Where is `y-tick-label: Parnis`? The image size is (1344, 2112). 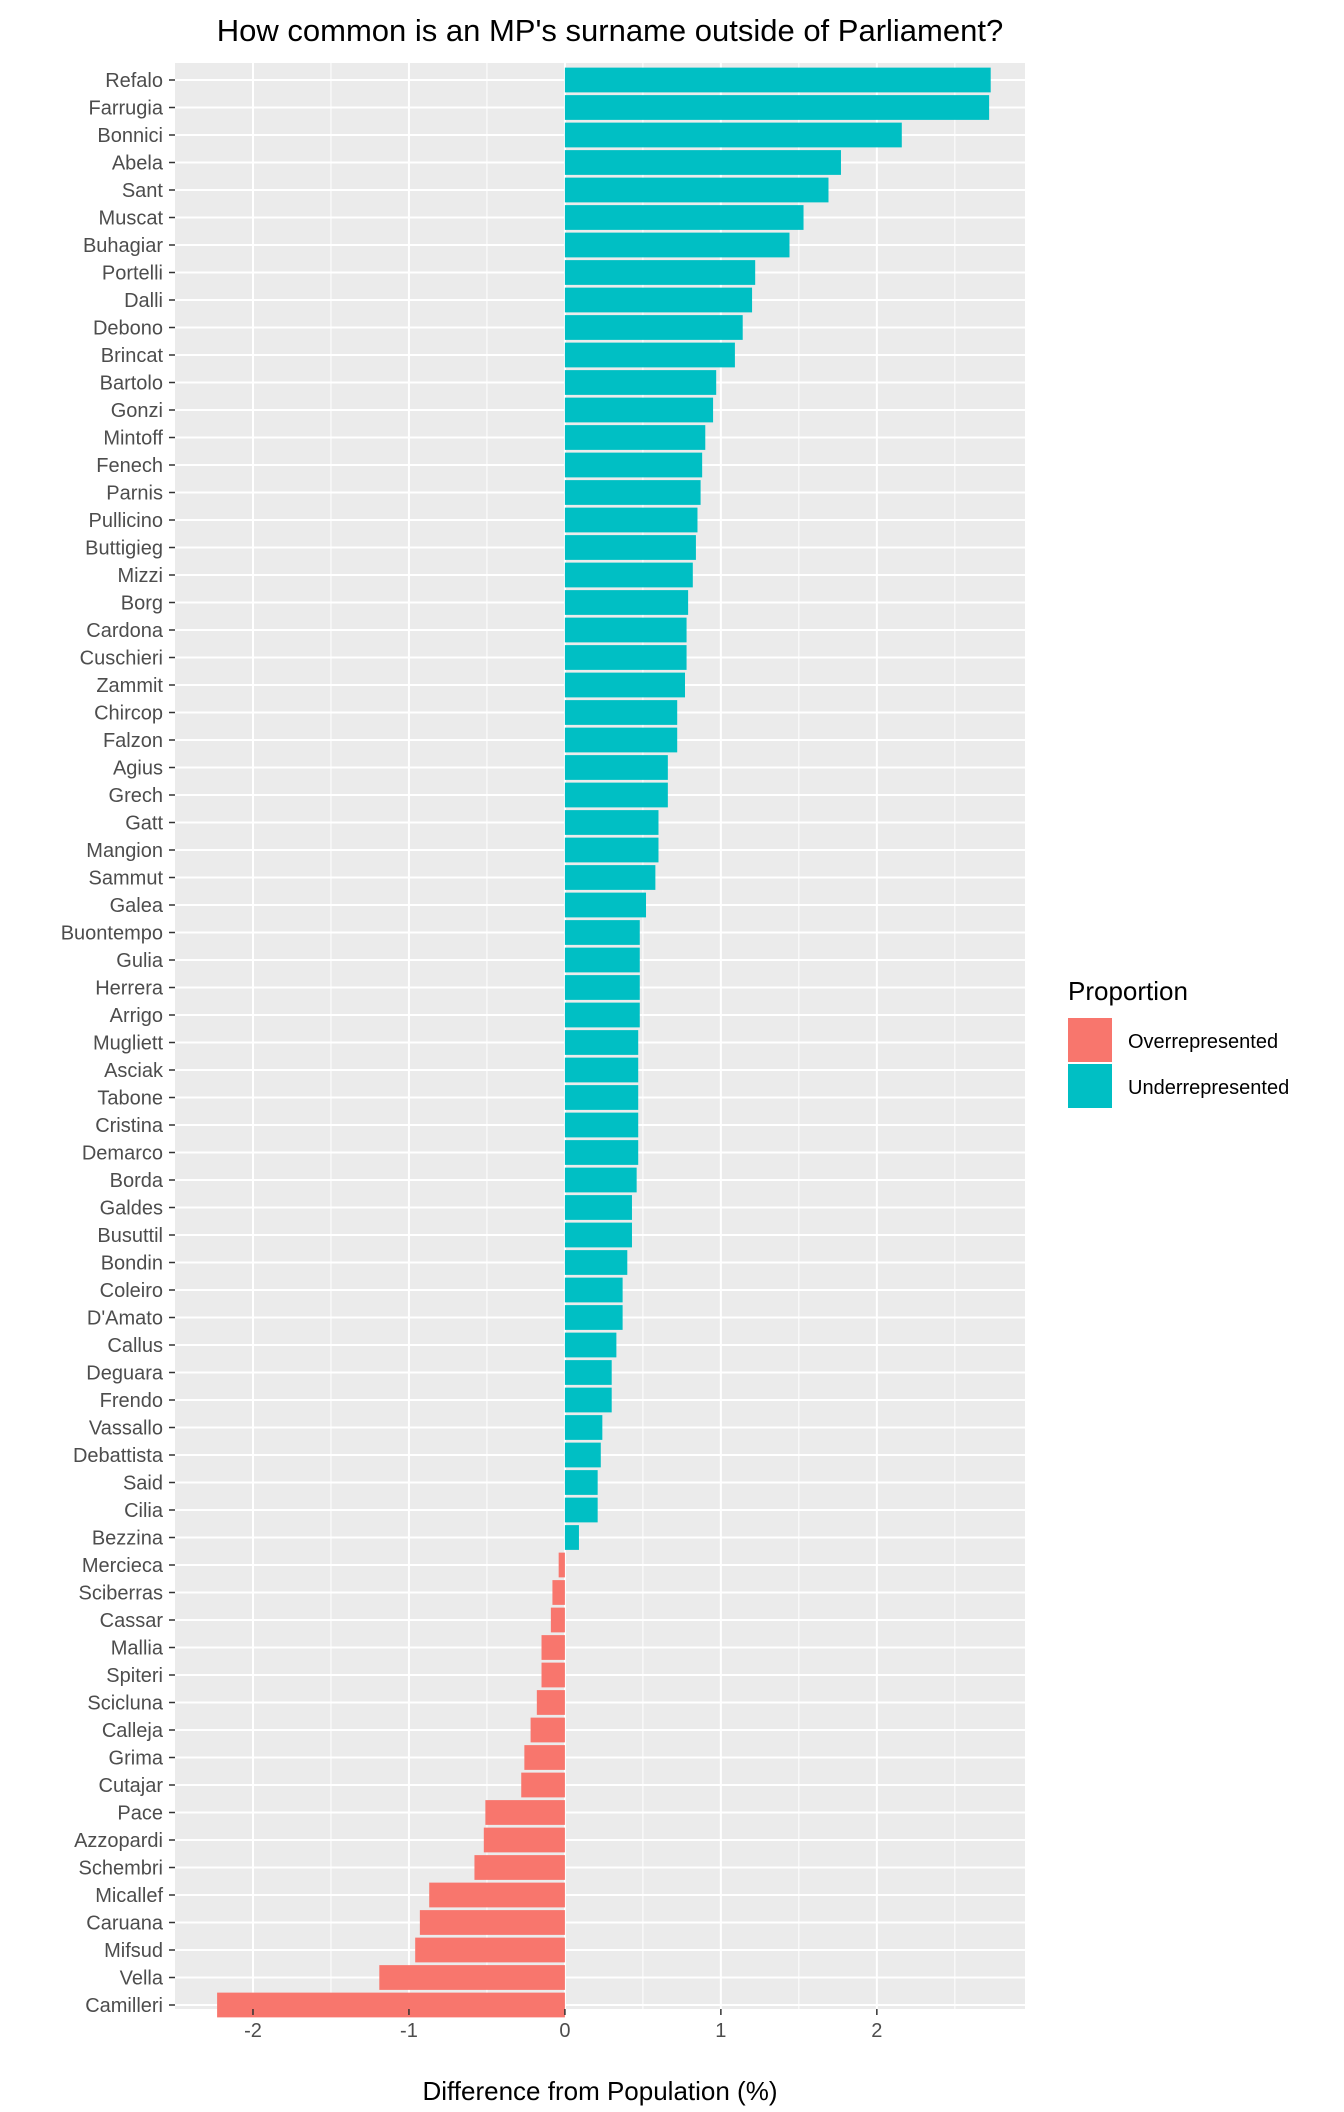
y-tick-label: Parnis is located at coordinates (134, 494).